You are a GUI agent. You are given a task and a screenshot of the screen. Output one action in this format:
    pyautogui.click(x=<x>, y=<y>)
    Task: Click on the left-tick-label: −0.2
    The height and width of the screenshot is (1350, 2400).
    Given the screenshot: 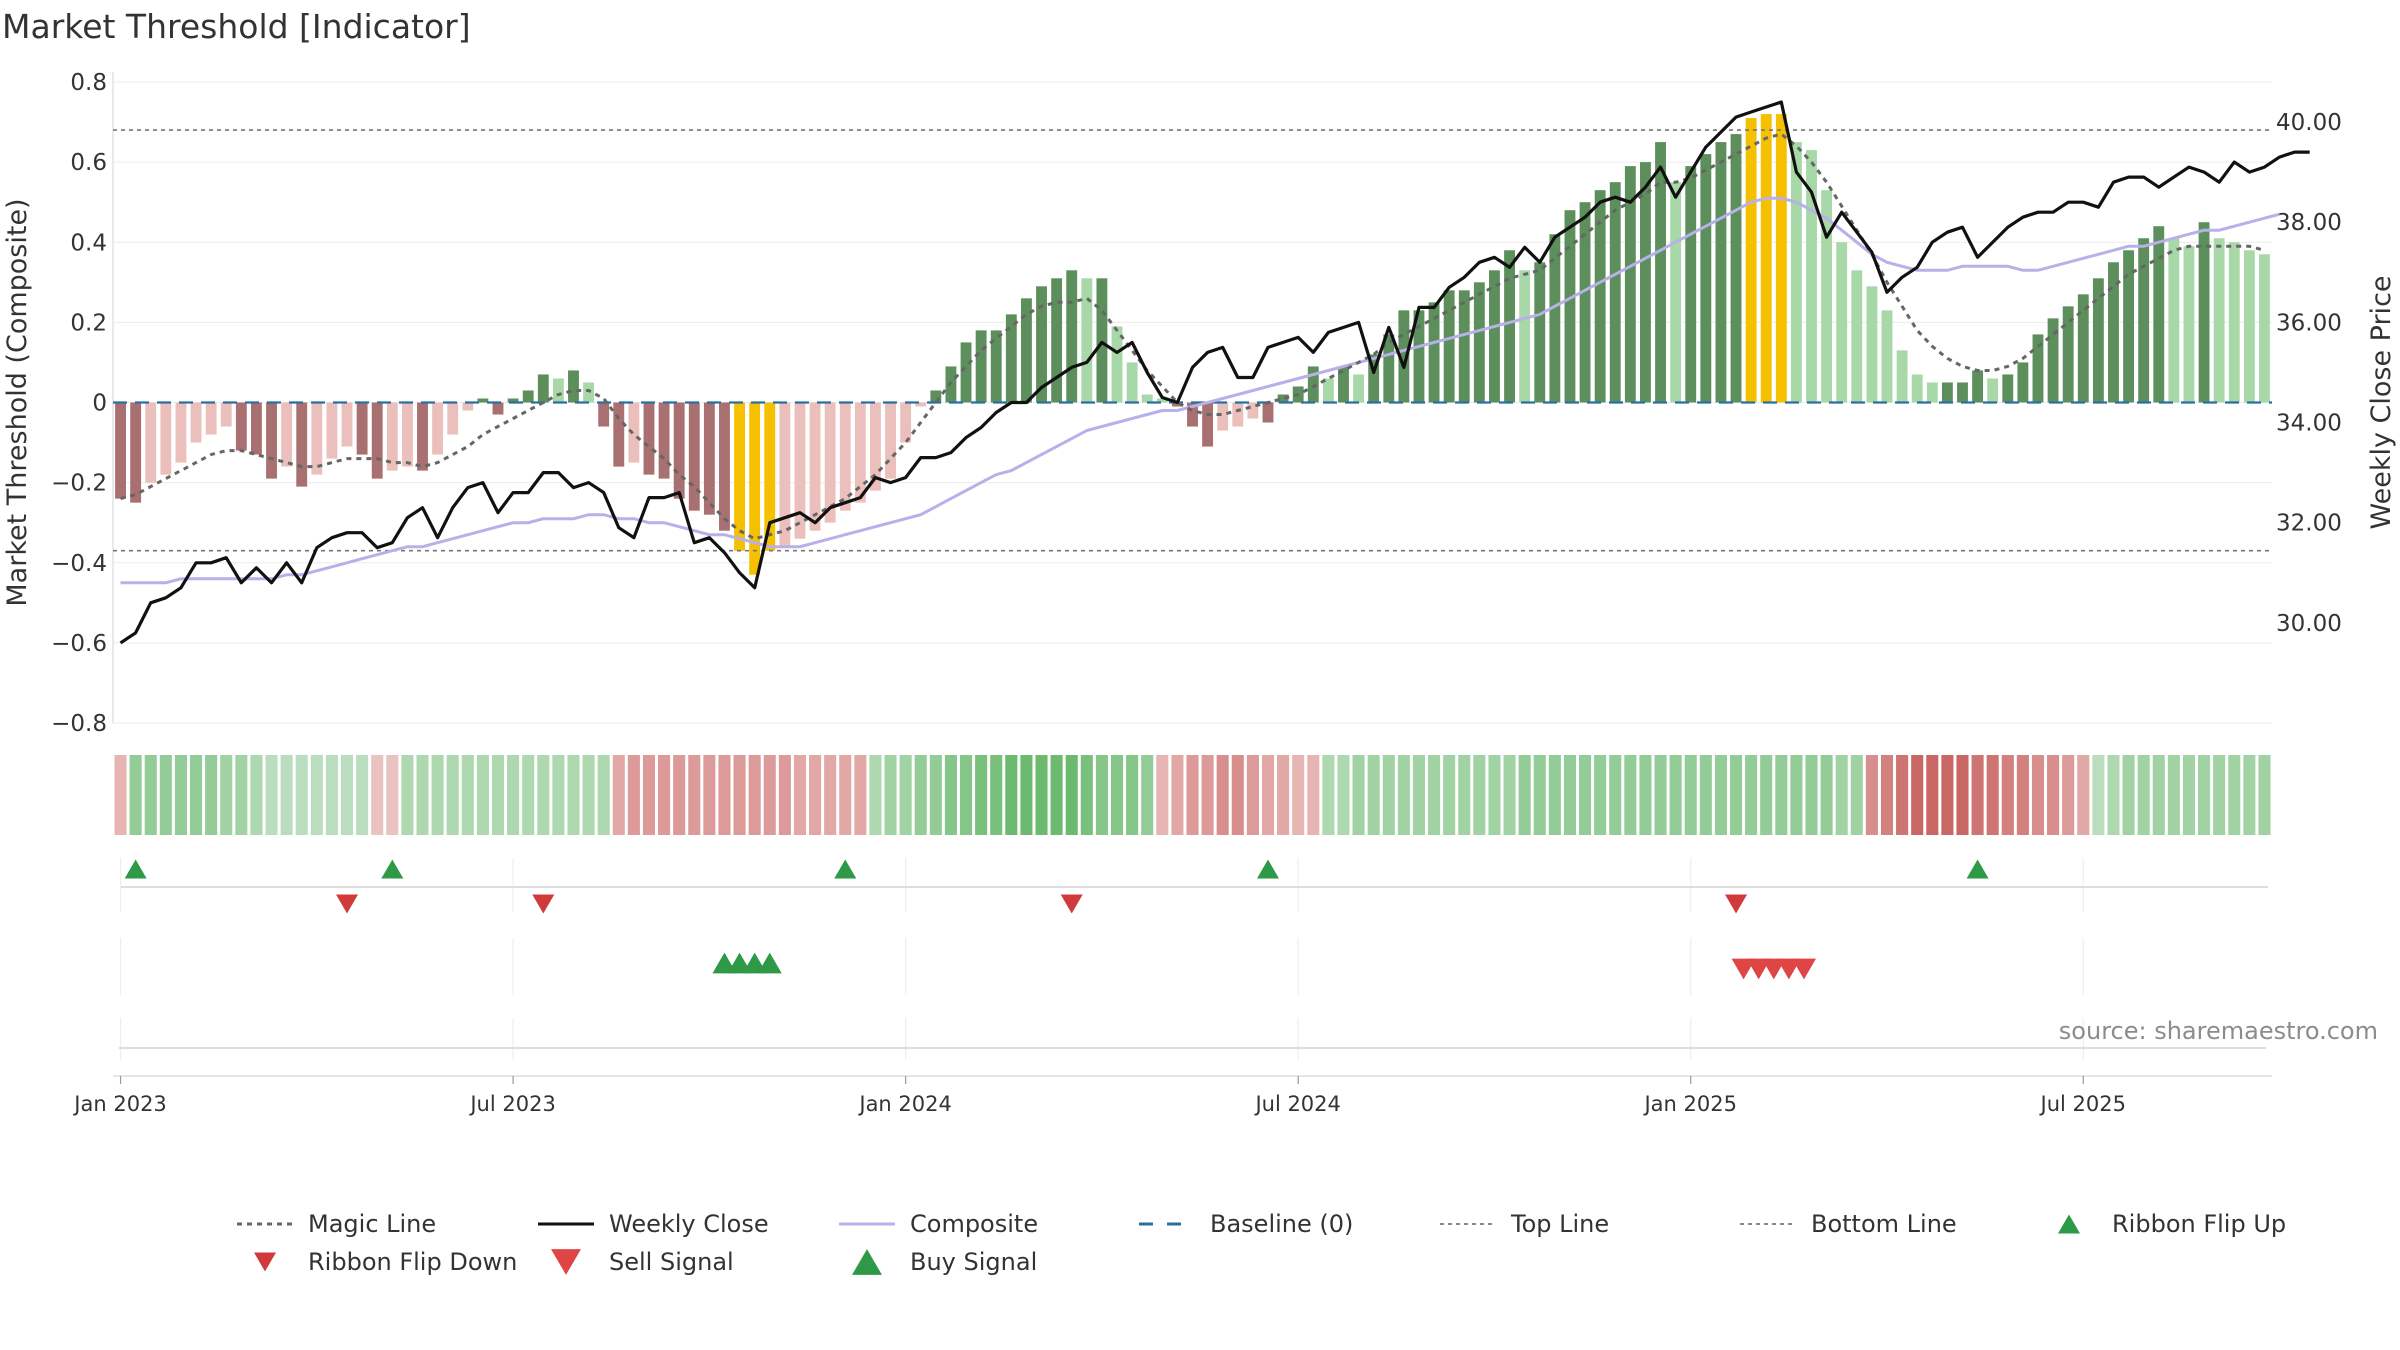 What is the action you would take?
    pyautogui.click(x=79, y=484)
    